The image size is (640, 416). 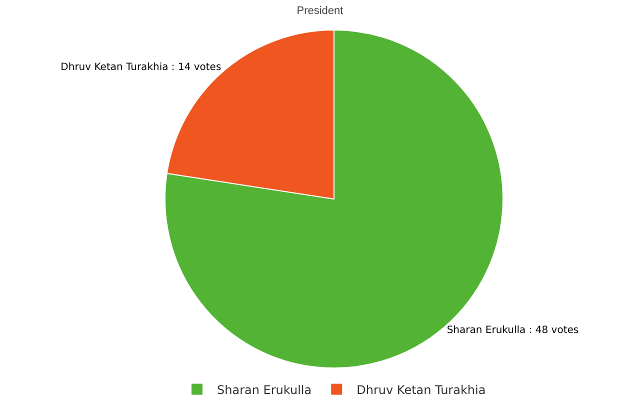 I want to click on chart-title: President, so click(x=320, y=10).